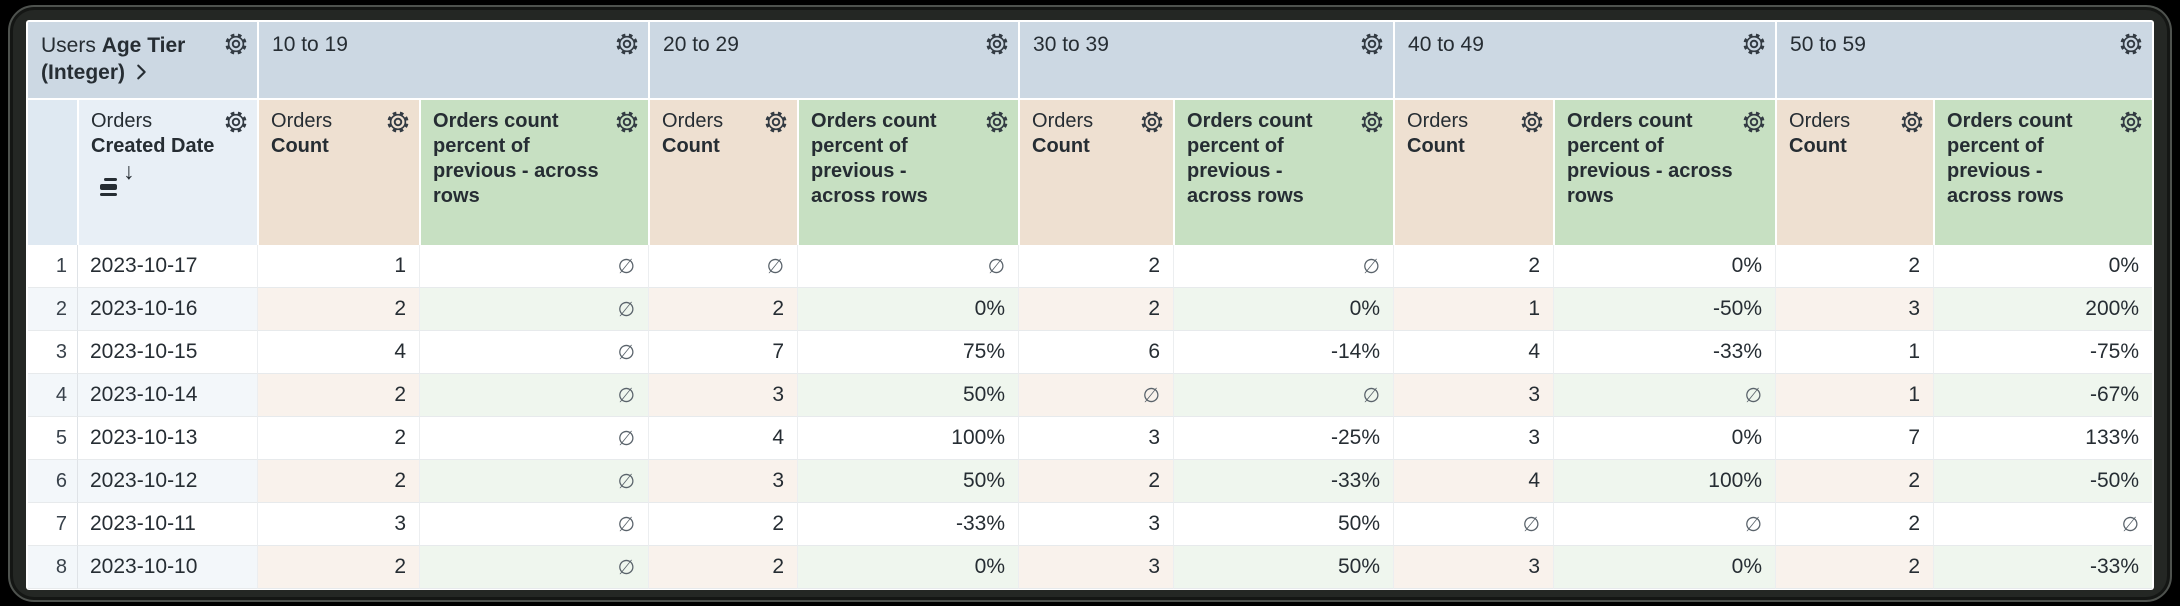  Describe the element at coordinates (167, 171) in the screenshot. I see `dimension-header-orders-created-date: Orders Created Date ↓` at that location.